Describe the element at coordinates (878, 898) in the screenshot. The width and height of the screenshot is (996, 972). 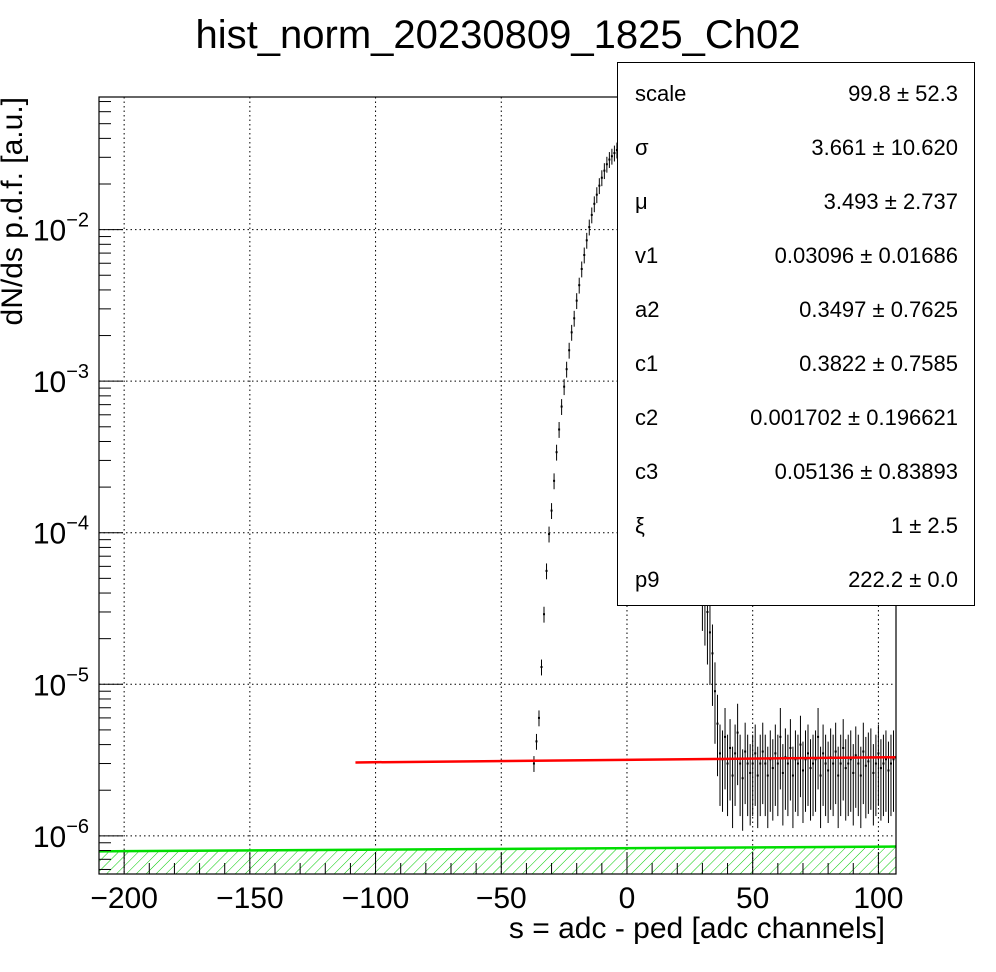
I see `x-tick-label: 100` at that location.